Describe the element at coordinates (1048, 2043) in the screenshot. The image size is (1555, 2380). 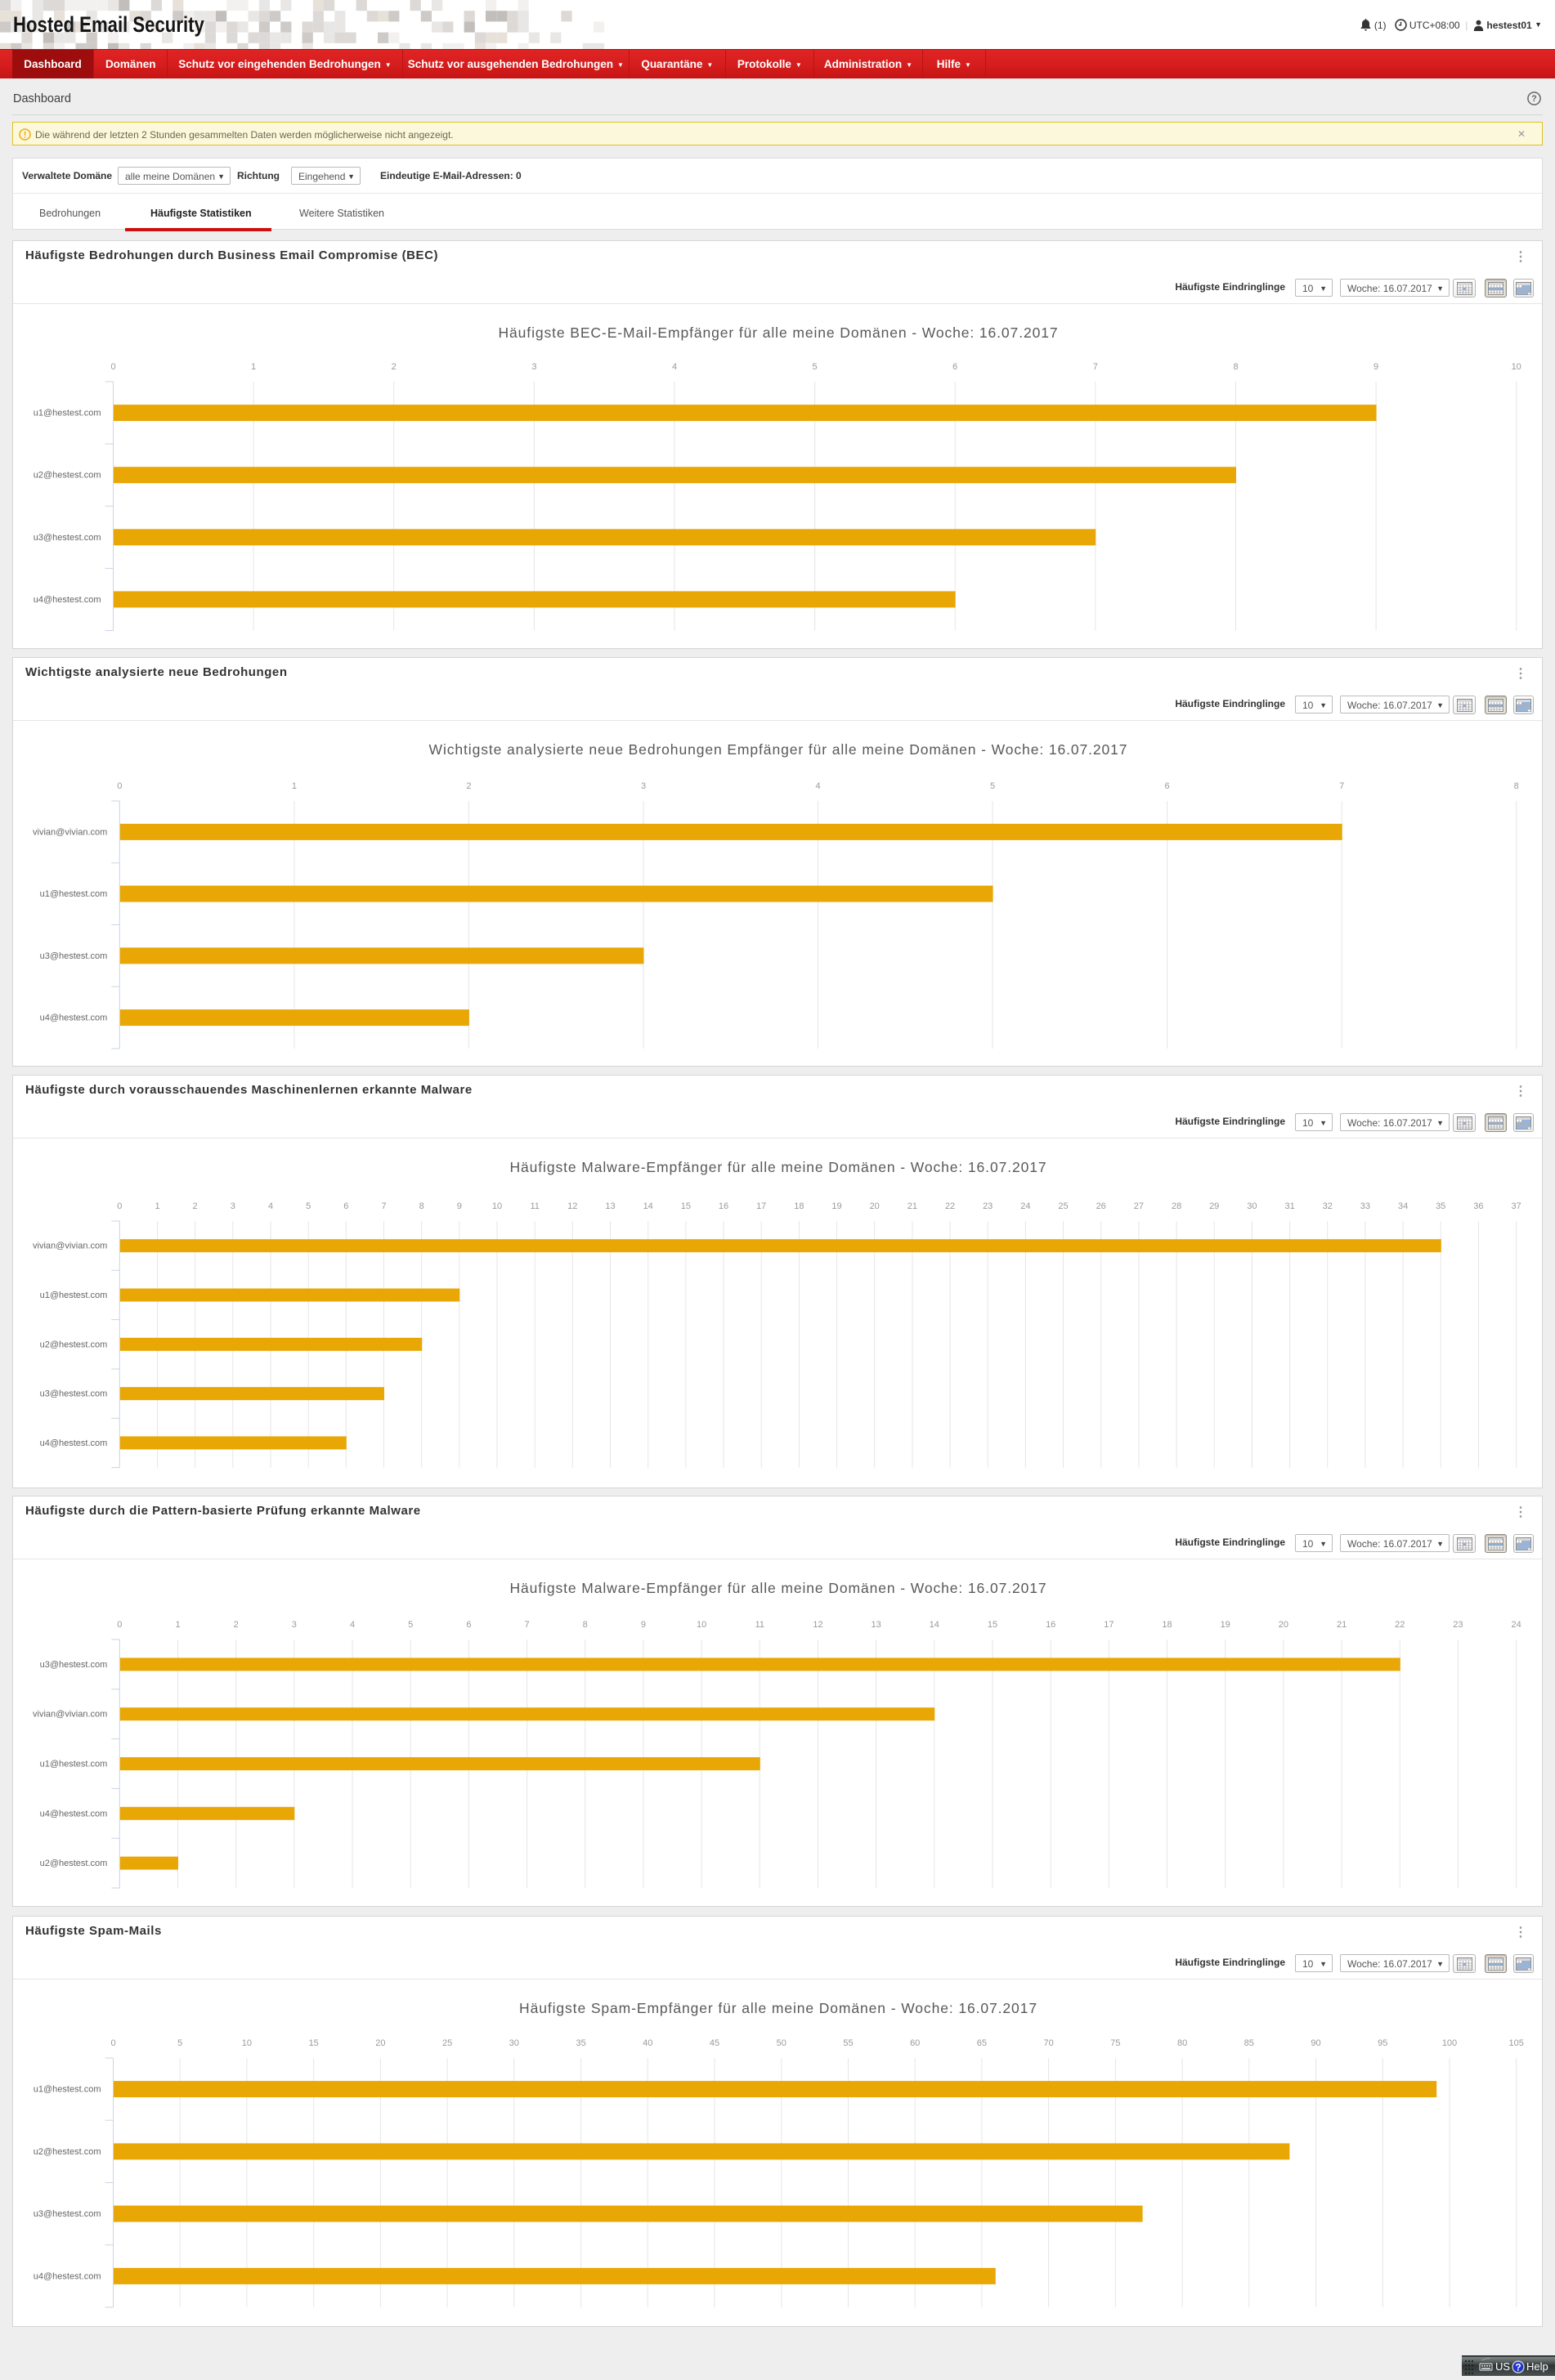
I see `svg-text: 70` at that location.